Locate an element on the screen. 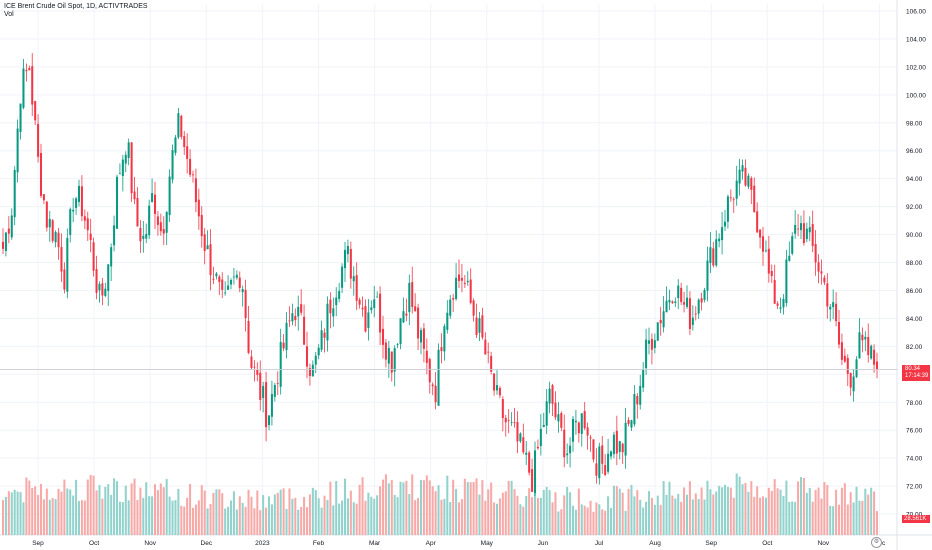 This screenshot has height=550, width=932. time-tick-label: Dec is located at coordinates (207, 543).